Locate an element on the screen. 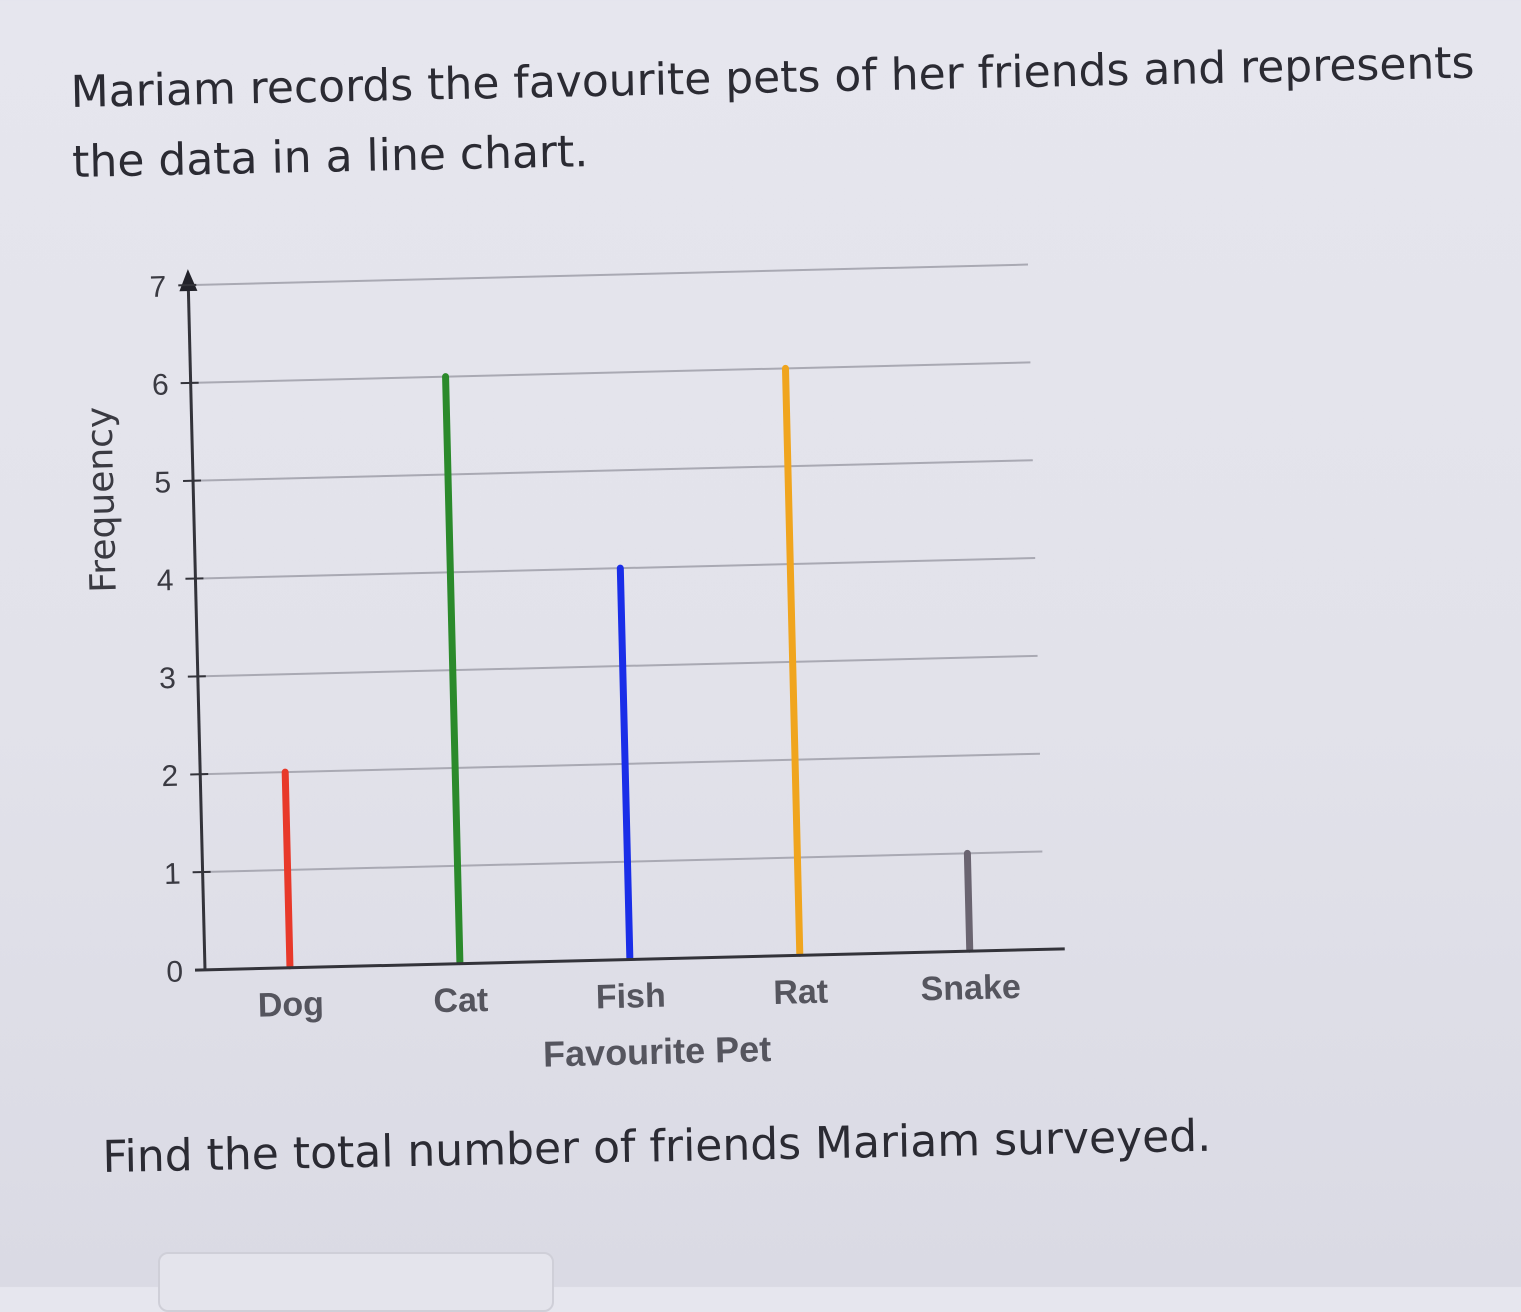  y-tick-label: 6 is located at coordinates (160, 384).